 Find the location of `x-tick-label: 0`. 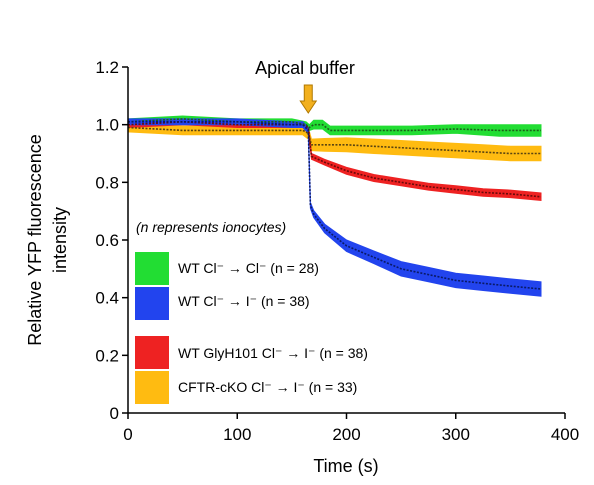

x-tick-label: 0 is located at coordinates (127, 434).